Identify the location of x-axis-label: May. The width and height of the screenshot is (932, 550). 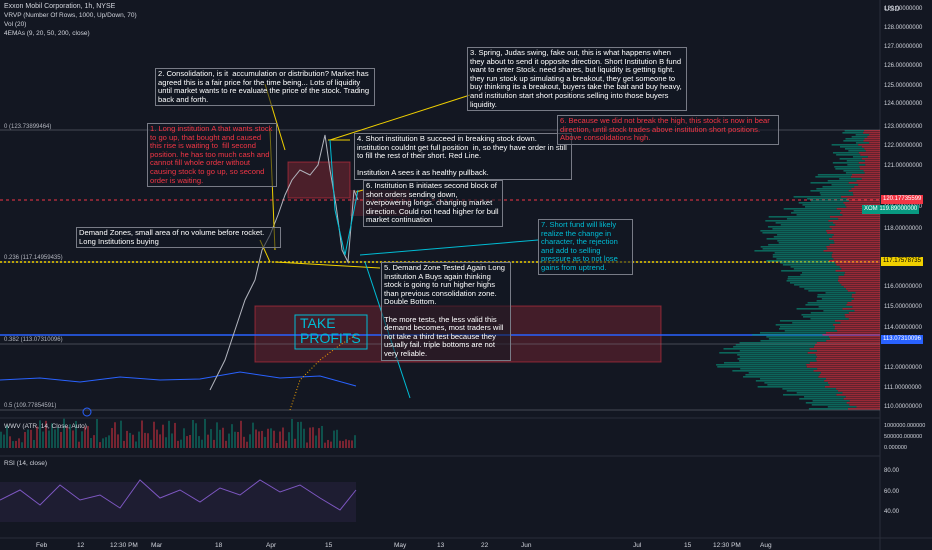
(400, 545).